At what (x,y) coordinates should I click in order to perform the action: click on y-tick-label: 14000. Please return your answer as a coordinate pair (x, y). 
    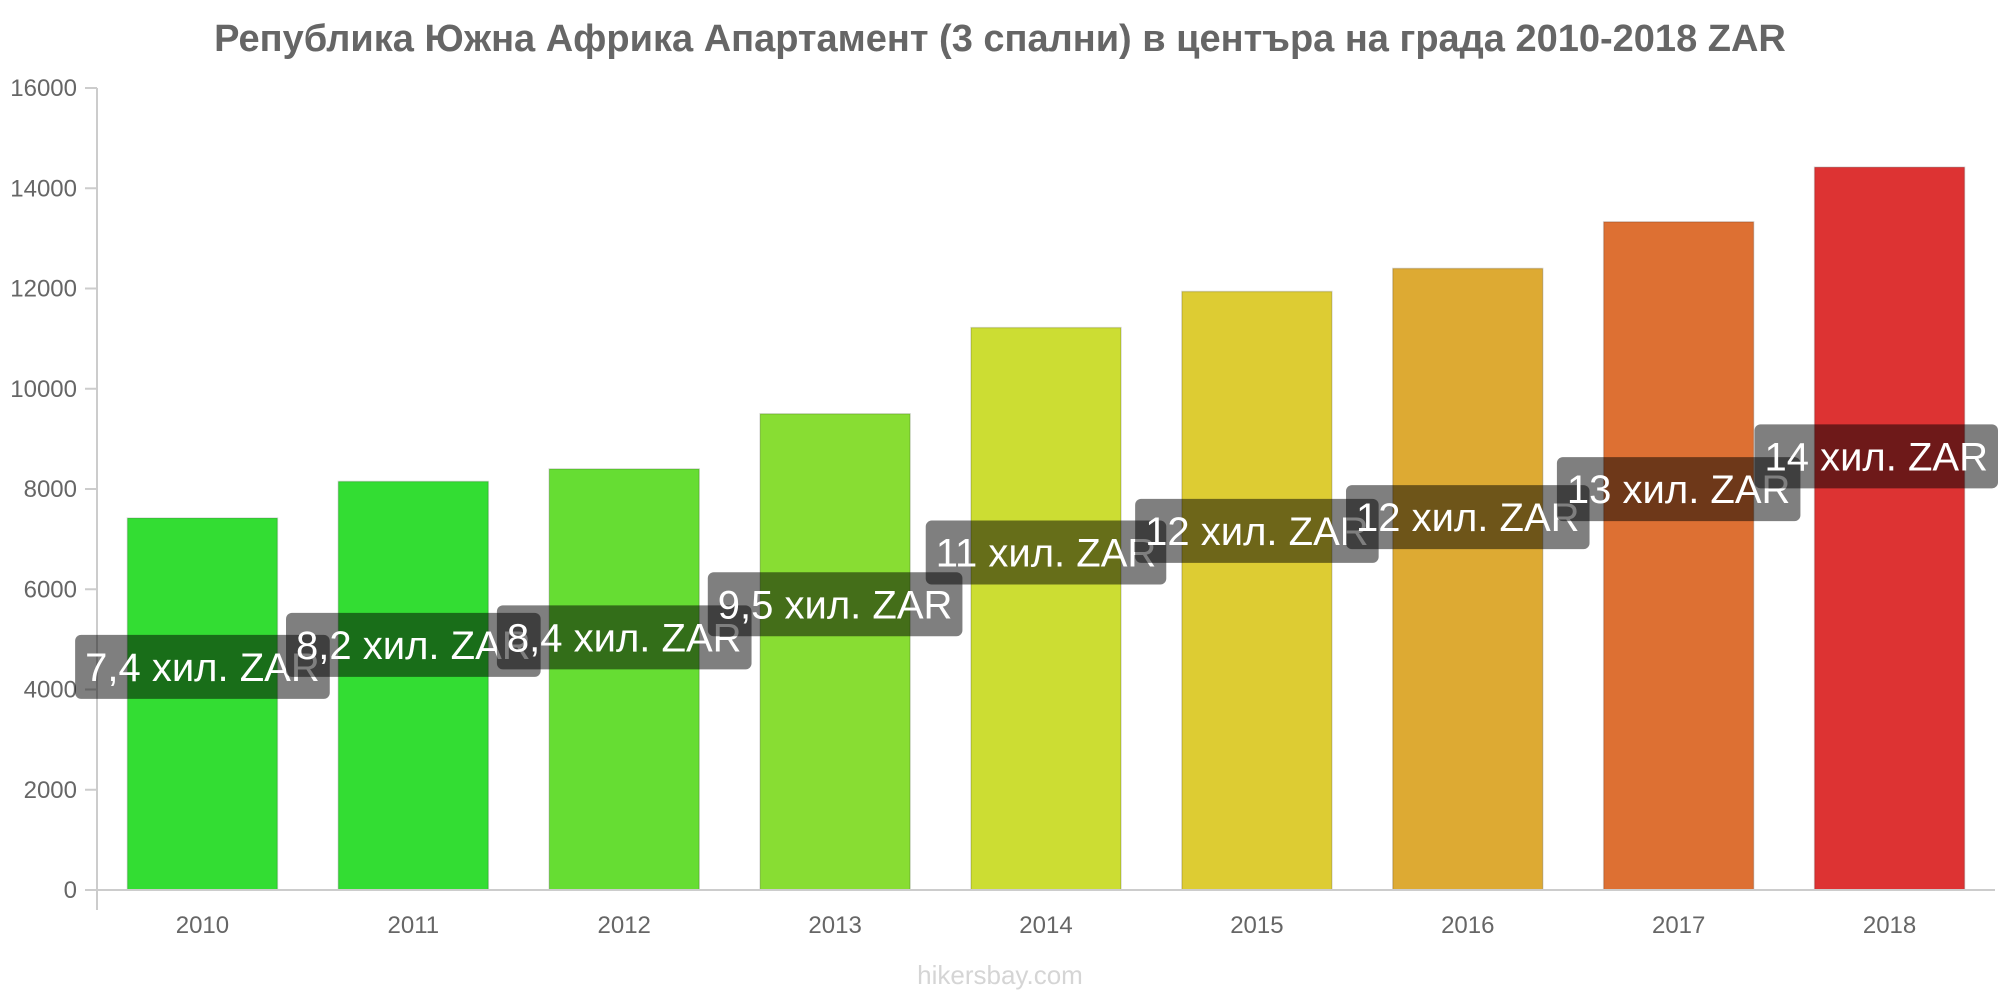
    Looking at the image, I should click on (43, 188).